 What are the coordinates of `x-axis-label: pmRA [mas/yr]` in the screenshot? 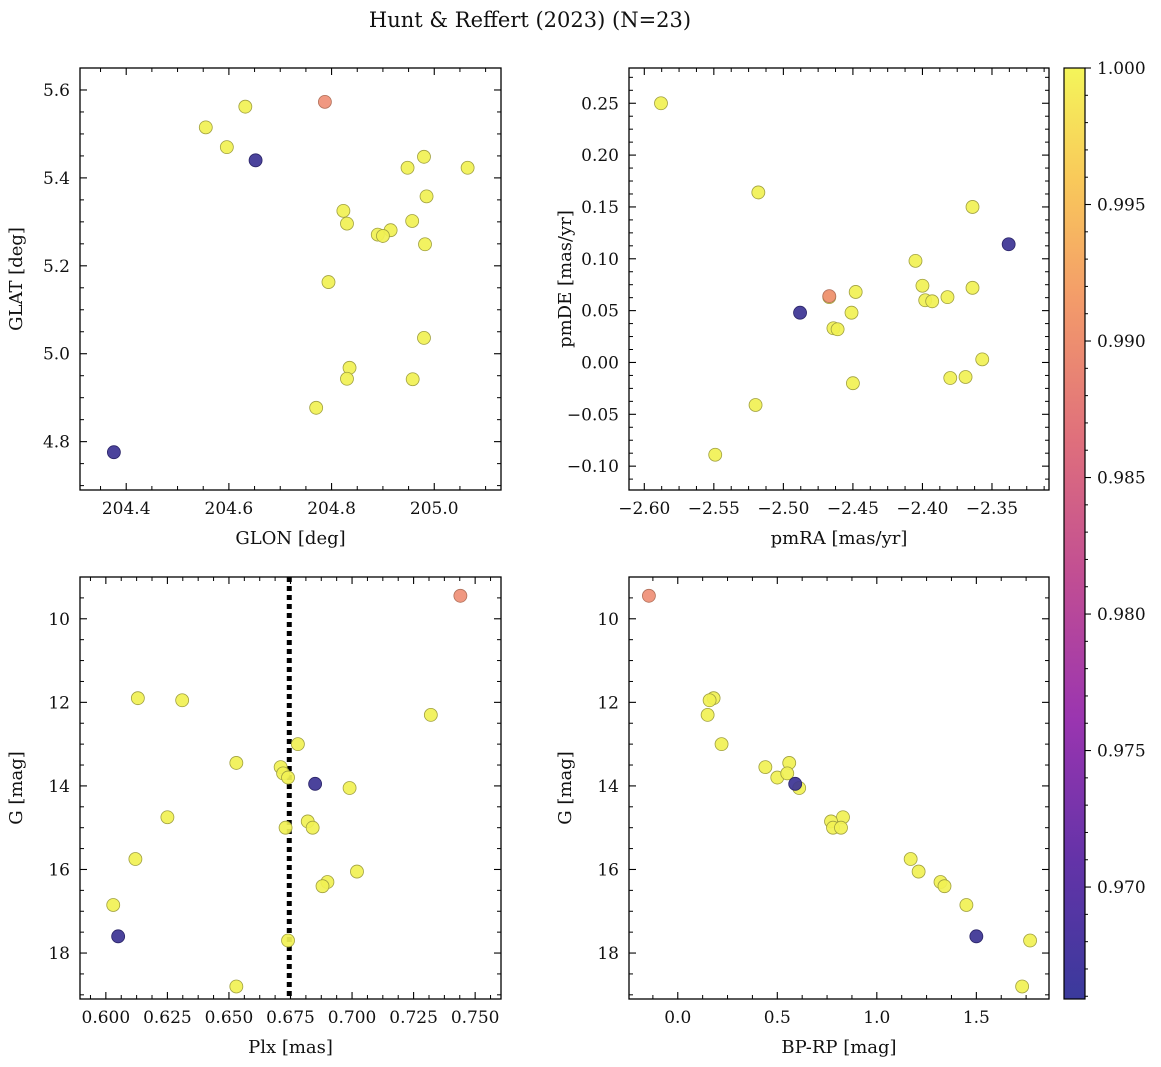 It's located at (839, 538).